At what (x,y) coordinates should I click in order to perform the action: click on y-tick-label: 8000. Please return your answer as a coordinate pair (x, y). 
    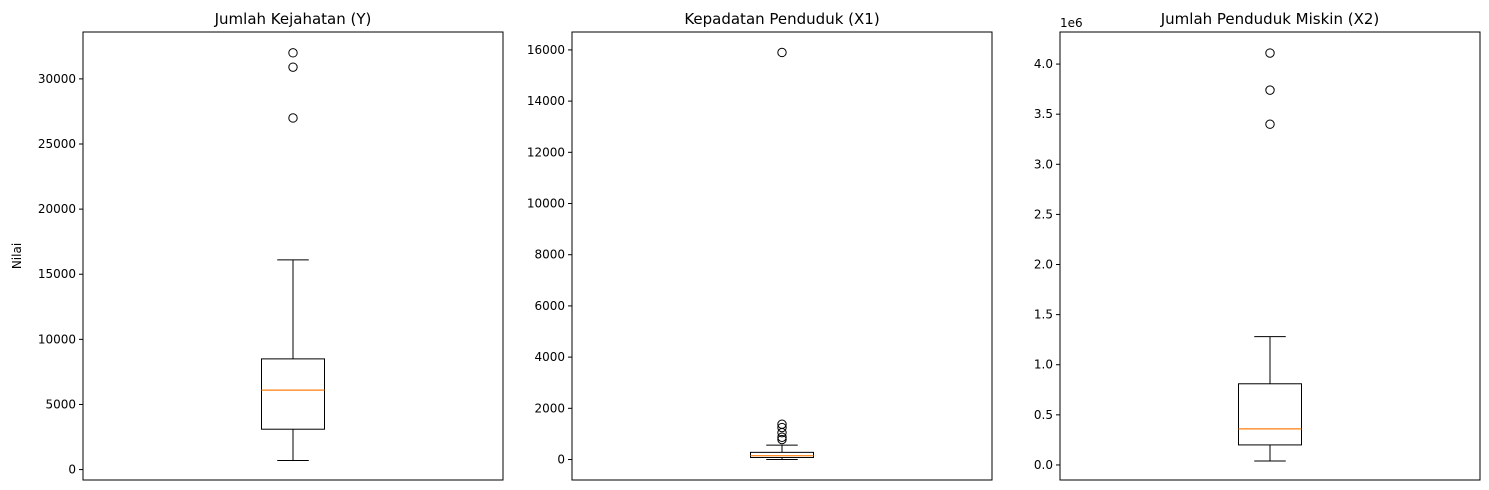
    Looking at the image, I should click on (549, 255).